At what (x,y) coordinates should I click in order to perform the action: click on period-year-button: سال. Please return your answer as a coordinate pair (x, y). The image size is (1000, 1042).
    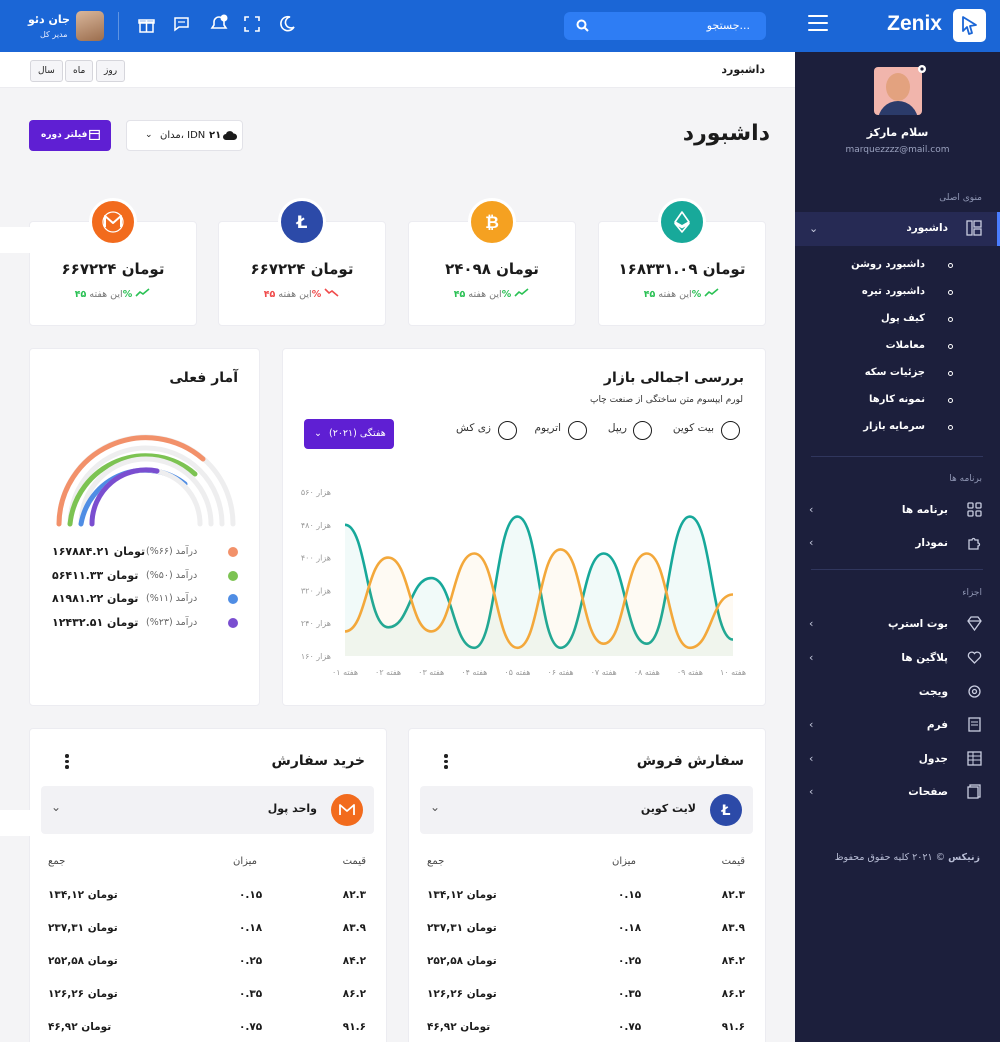
    Looking at the image, I should click on (46, 71).